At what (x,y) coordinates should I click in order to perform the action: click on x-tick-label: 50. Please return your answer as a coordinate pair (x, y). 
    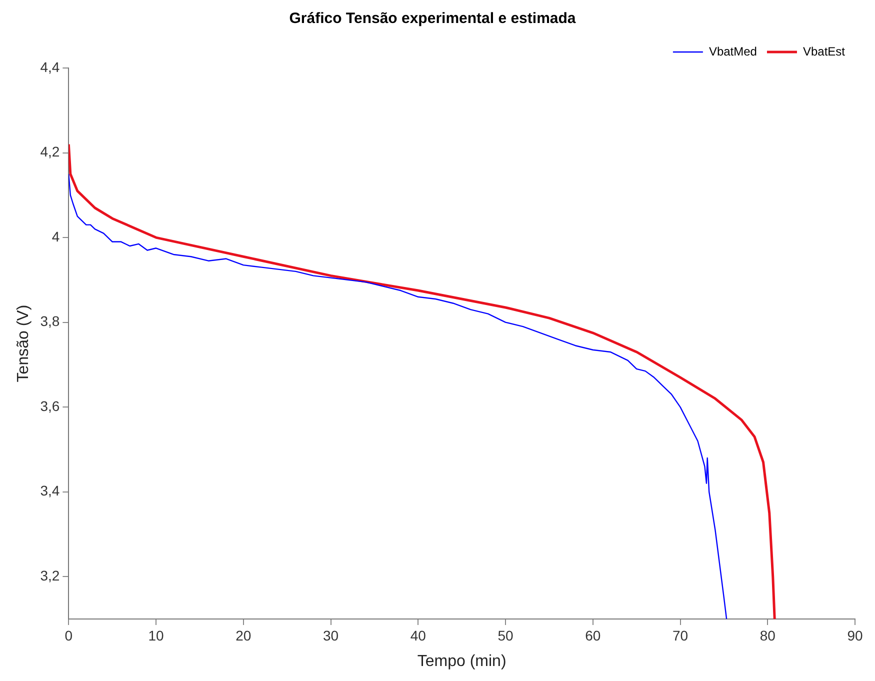
    Looking at the image, I should click on (506, 635).